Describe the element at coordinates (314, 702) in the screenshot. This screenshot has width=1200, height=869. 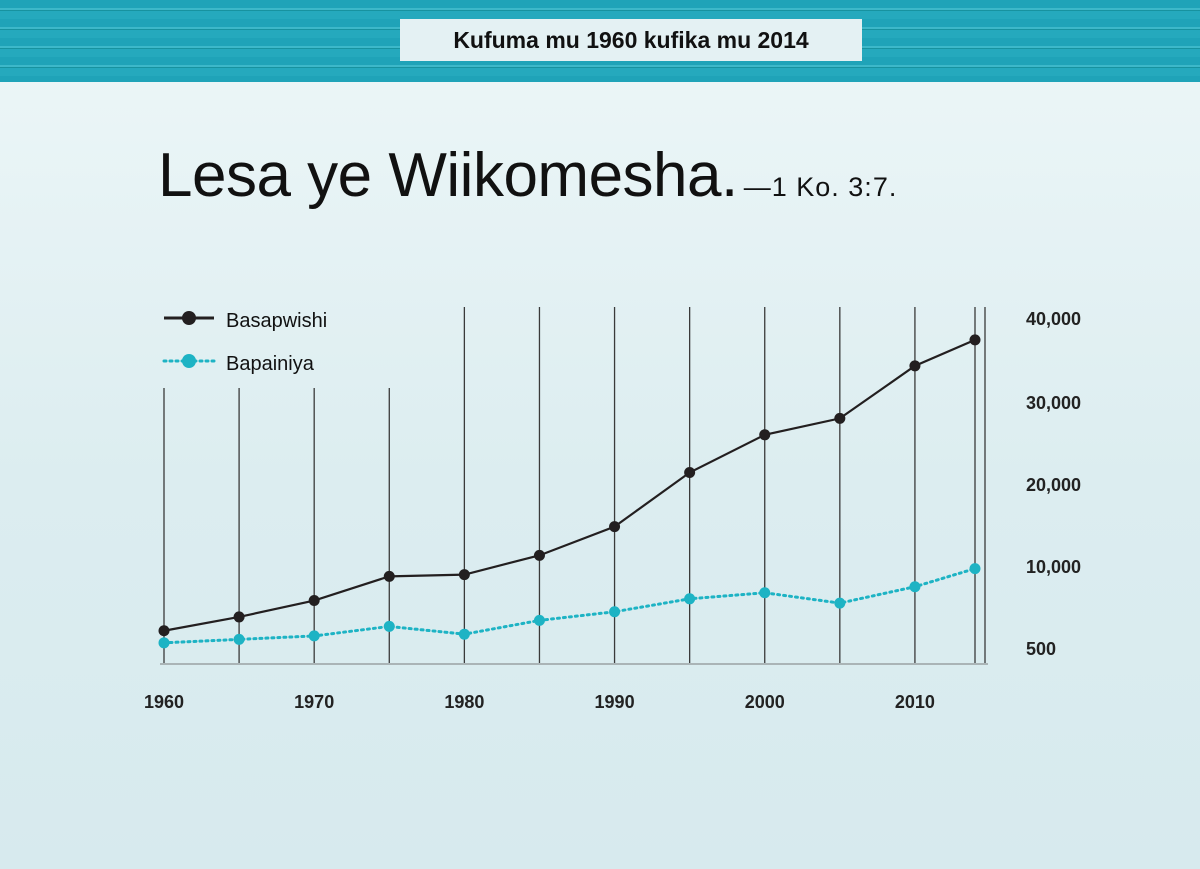
I see `x-tick-label: 1970` at that location.